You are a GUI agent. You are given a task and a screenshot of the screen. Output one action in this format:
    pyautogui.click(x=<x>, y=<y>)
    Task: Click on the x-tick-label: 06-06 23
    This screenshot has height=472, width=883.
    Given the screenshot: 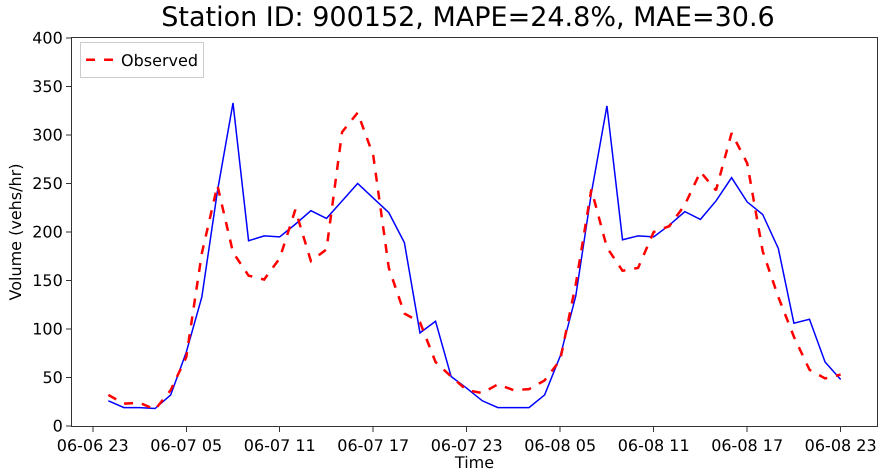 What is the action you would take?
    pyautogui.click(x=92, y=446)
    